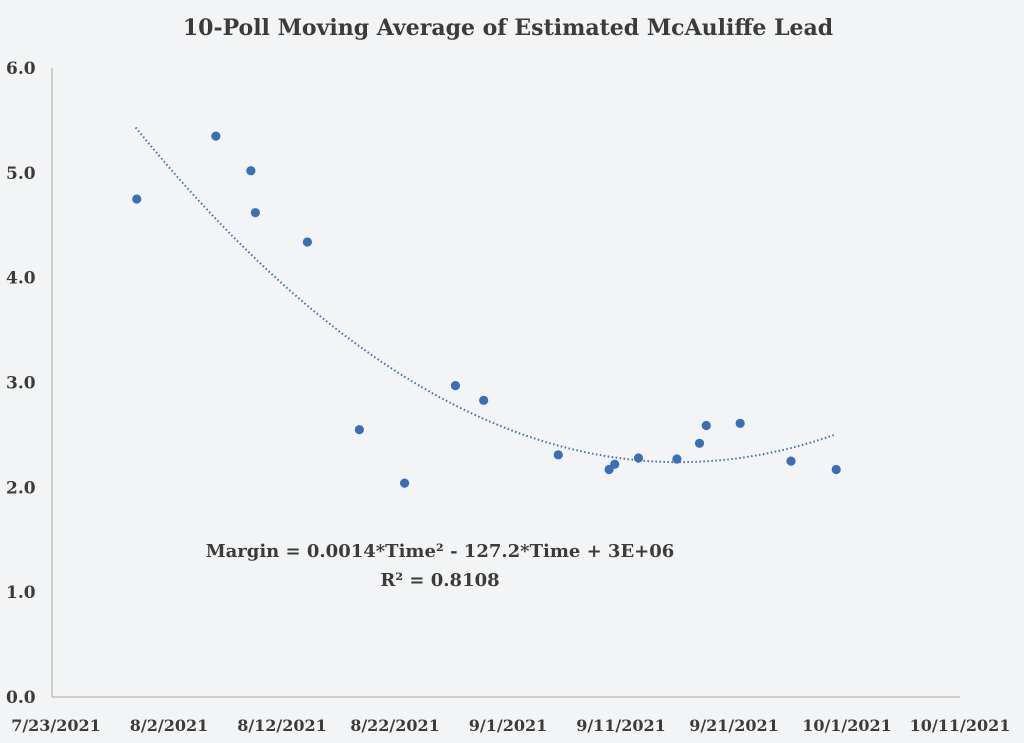  I want to click on y-tick-label: 1.0, so click(21, 593).